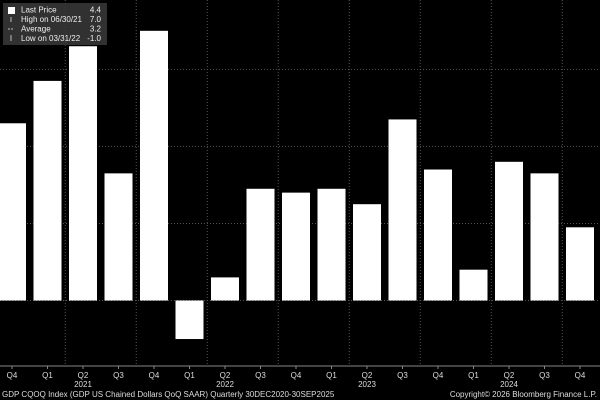  Describe the element at coordinates (39, 10) in the screenshot. I see `legend-label: Last Price` at that location.